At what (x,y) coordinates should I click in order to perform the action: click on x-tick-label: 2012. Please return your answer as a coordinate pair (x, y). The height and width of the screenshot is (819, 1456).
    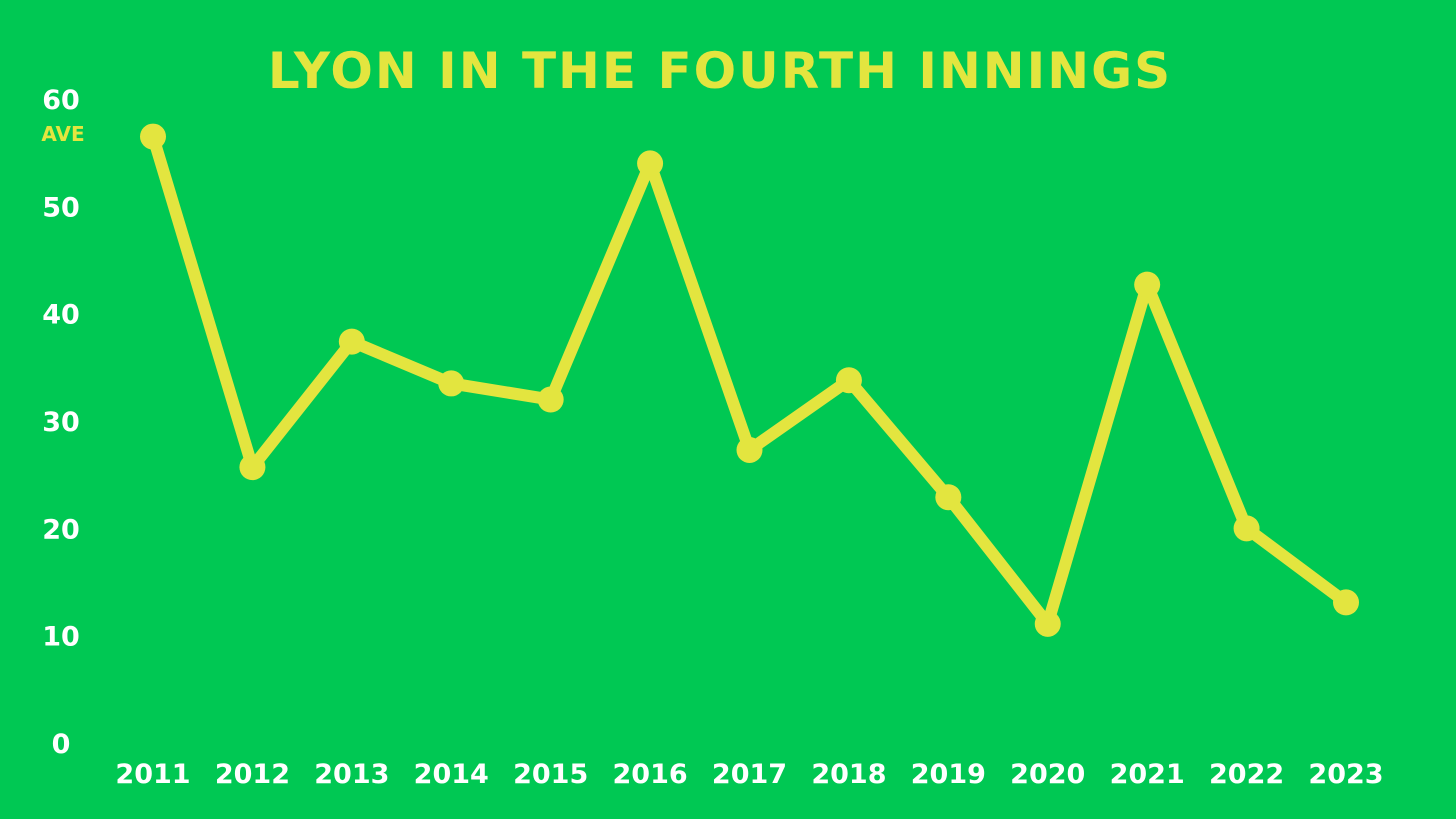
    Looking at the image, I should click on (252, 774).